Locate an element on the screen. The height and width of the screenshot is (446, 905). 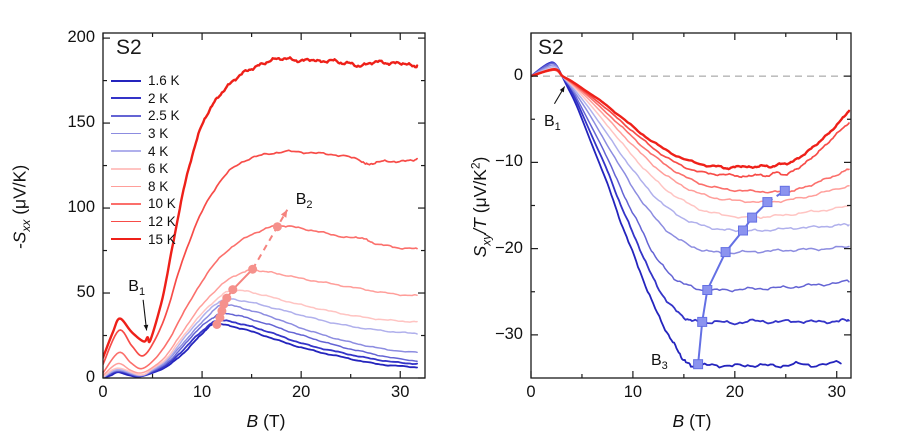
series-line-2K is located at coordinates (260, 348).